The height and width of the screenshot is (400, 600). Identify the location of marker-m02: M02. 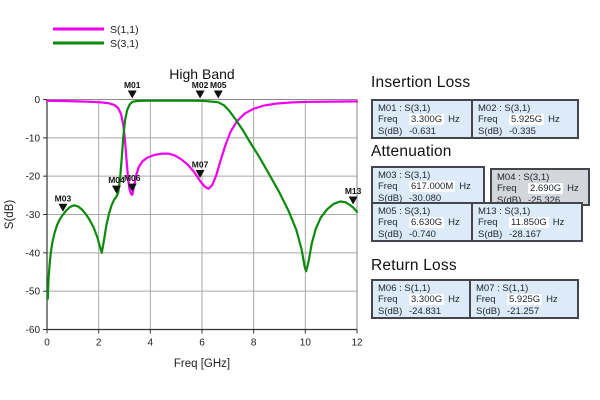
(200, 89).